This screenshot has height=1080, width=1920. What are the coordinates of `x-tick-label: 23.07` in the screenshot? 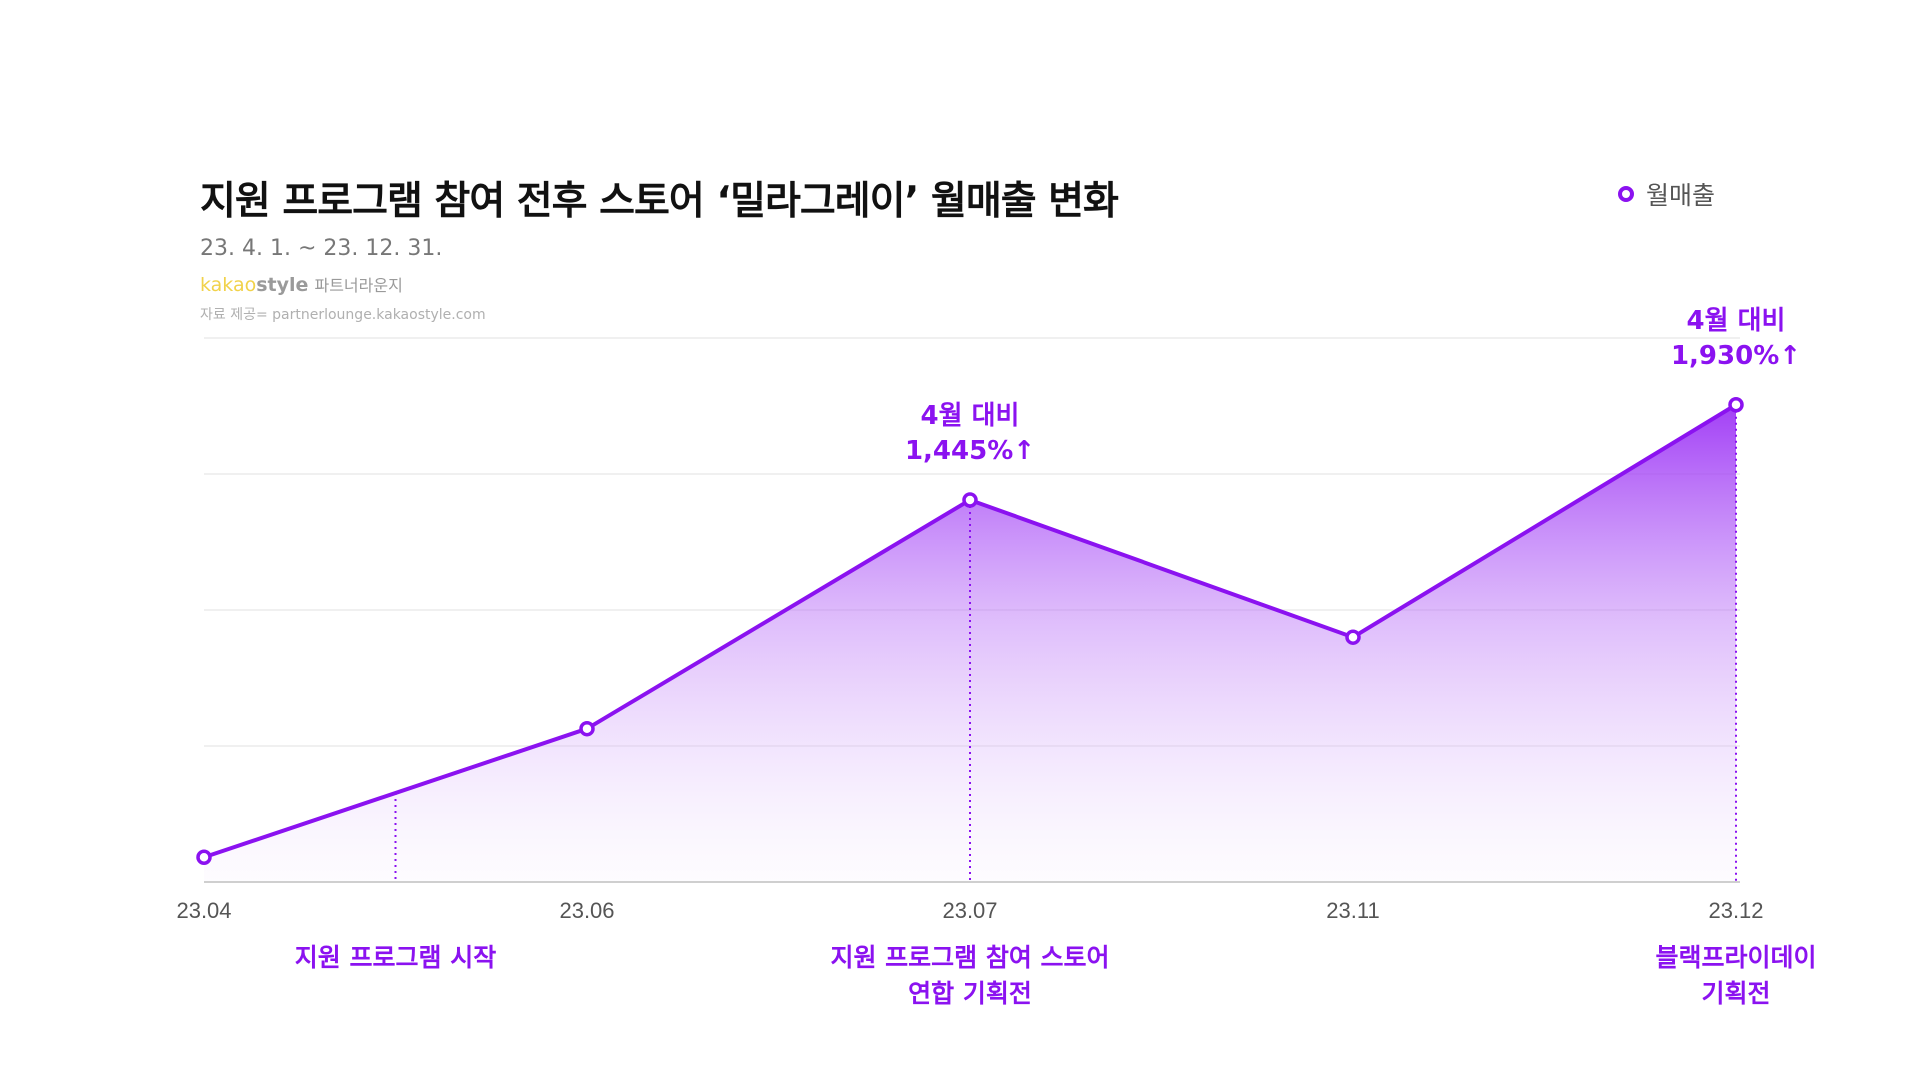 It's located at (969, 910).